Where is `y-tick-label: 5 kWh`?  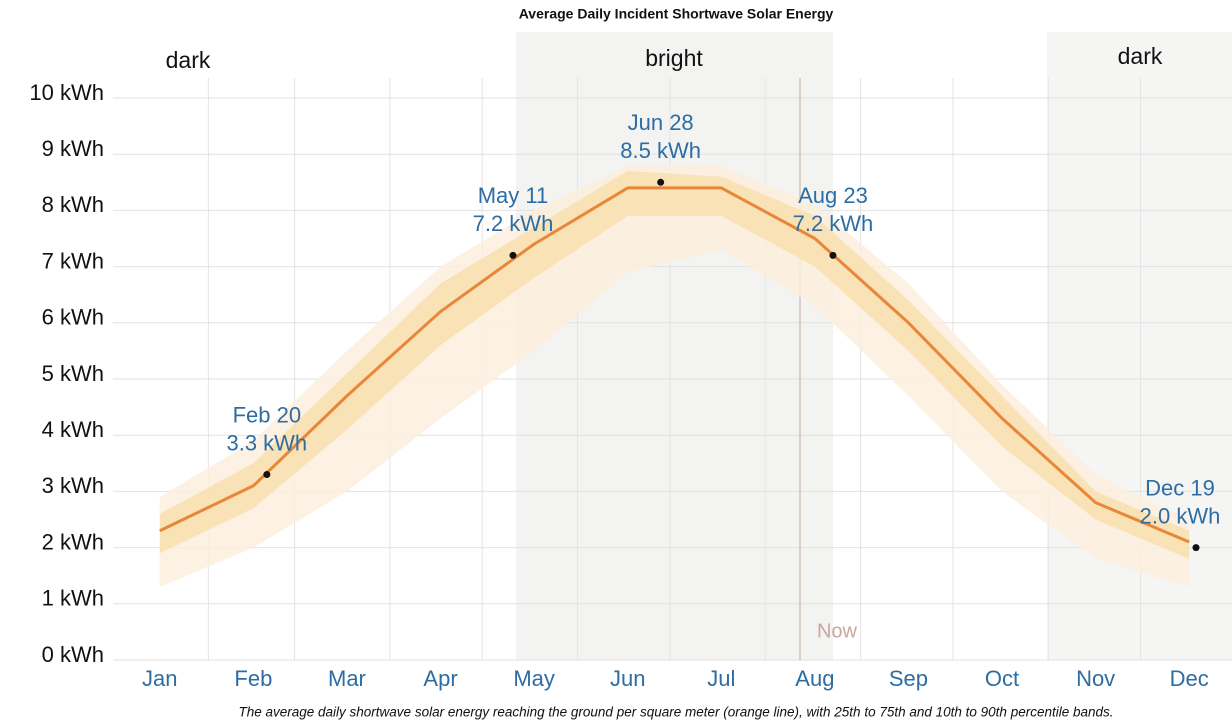
y-tick-label: 5 kWh is located at coordinates (73, 373).